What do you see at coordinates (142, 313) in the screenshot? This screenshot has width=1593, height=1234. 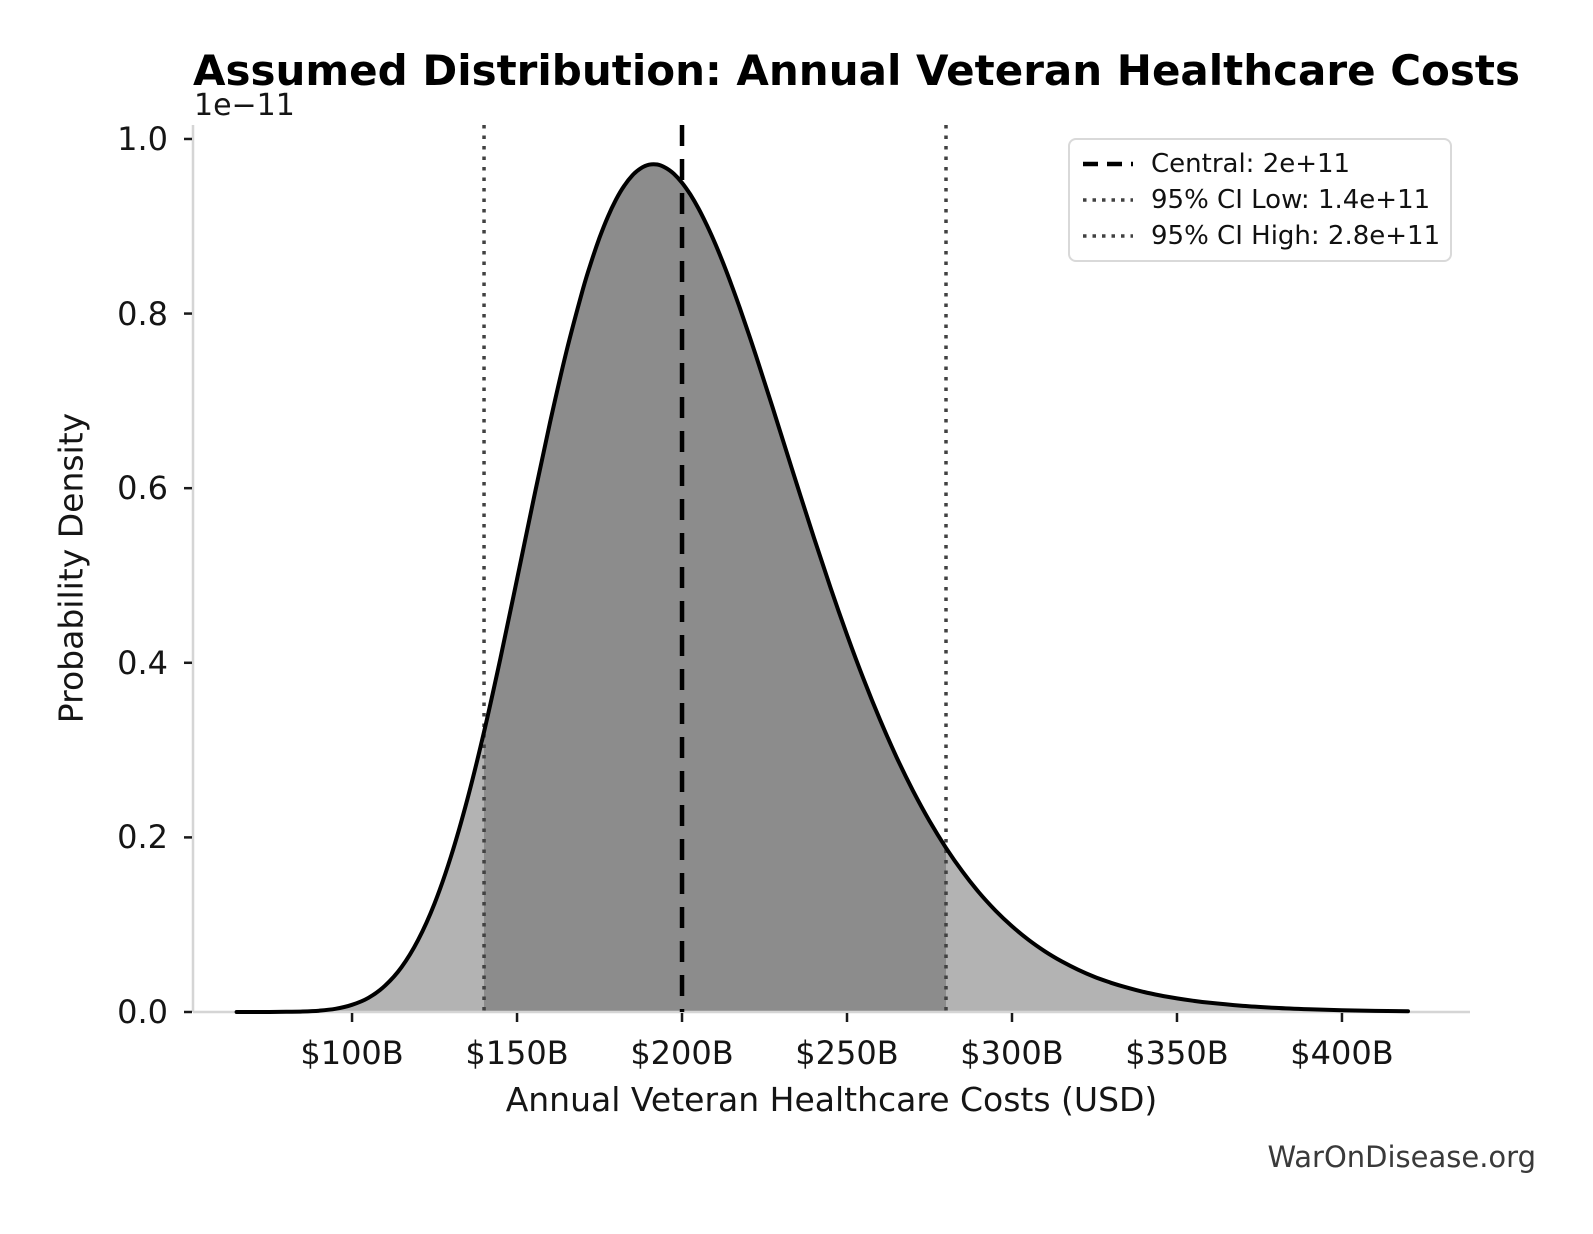 I see `y-tick-label: 0.8` at bounding box center [142, 313].